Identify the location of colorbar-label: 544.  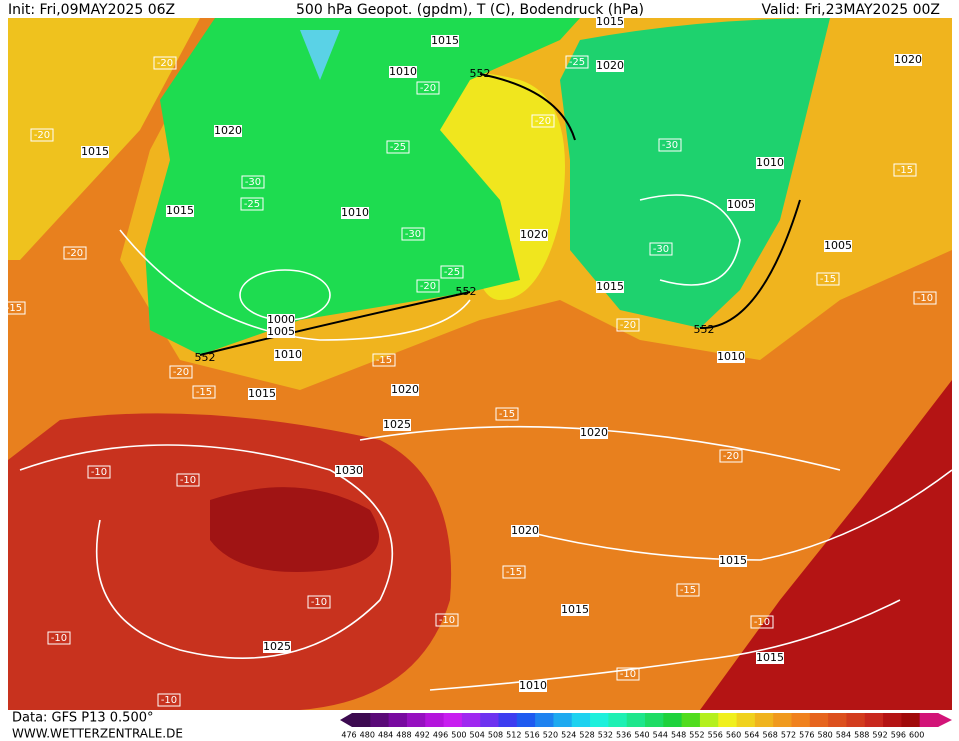
(660, 735).